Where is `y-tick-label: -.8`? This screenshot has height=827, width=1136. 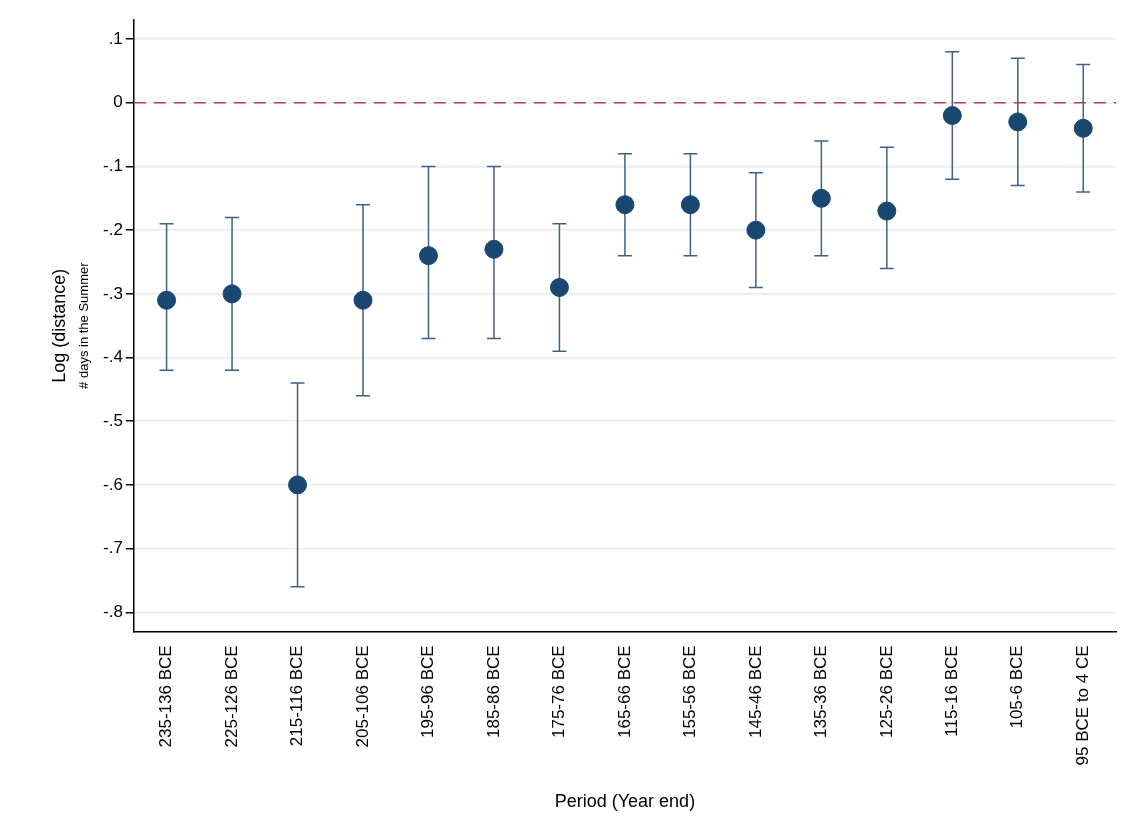
y-tick-label: -.8 is located at coordinates (113, 611).